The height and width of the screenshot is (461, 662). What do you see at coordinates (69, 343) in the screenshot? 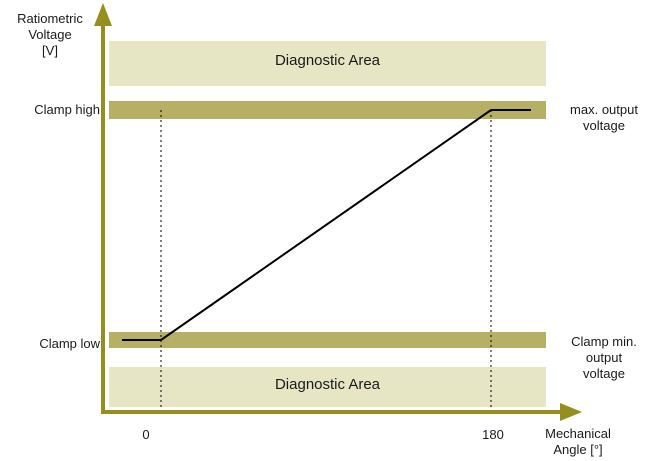
I see `clamp-low-label: Clamp low` at bounding box center [69, 343].